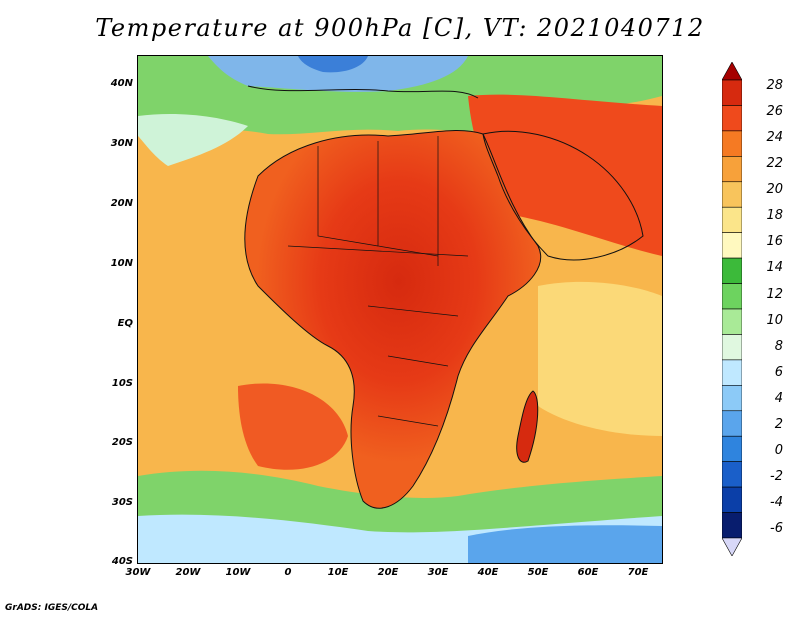 This screenshot has width=800, height=618. What do you see at coordinates (732, 71) in the screenshot?
I see `colorbar-cap-top` at bounding box center [732, 71].